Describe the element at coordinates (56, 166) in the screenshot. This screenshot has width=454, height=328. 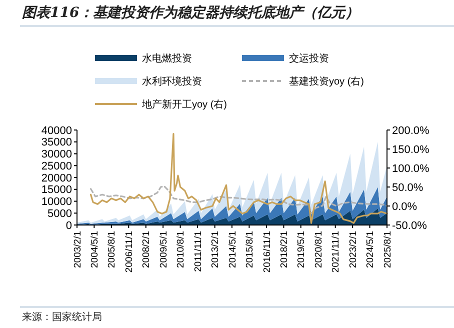
I see `y-tick-label: 25000` at that location.